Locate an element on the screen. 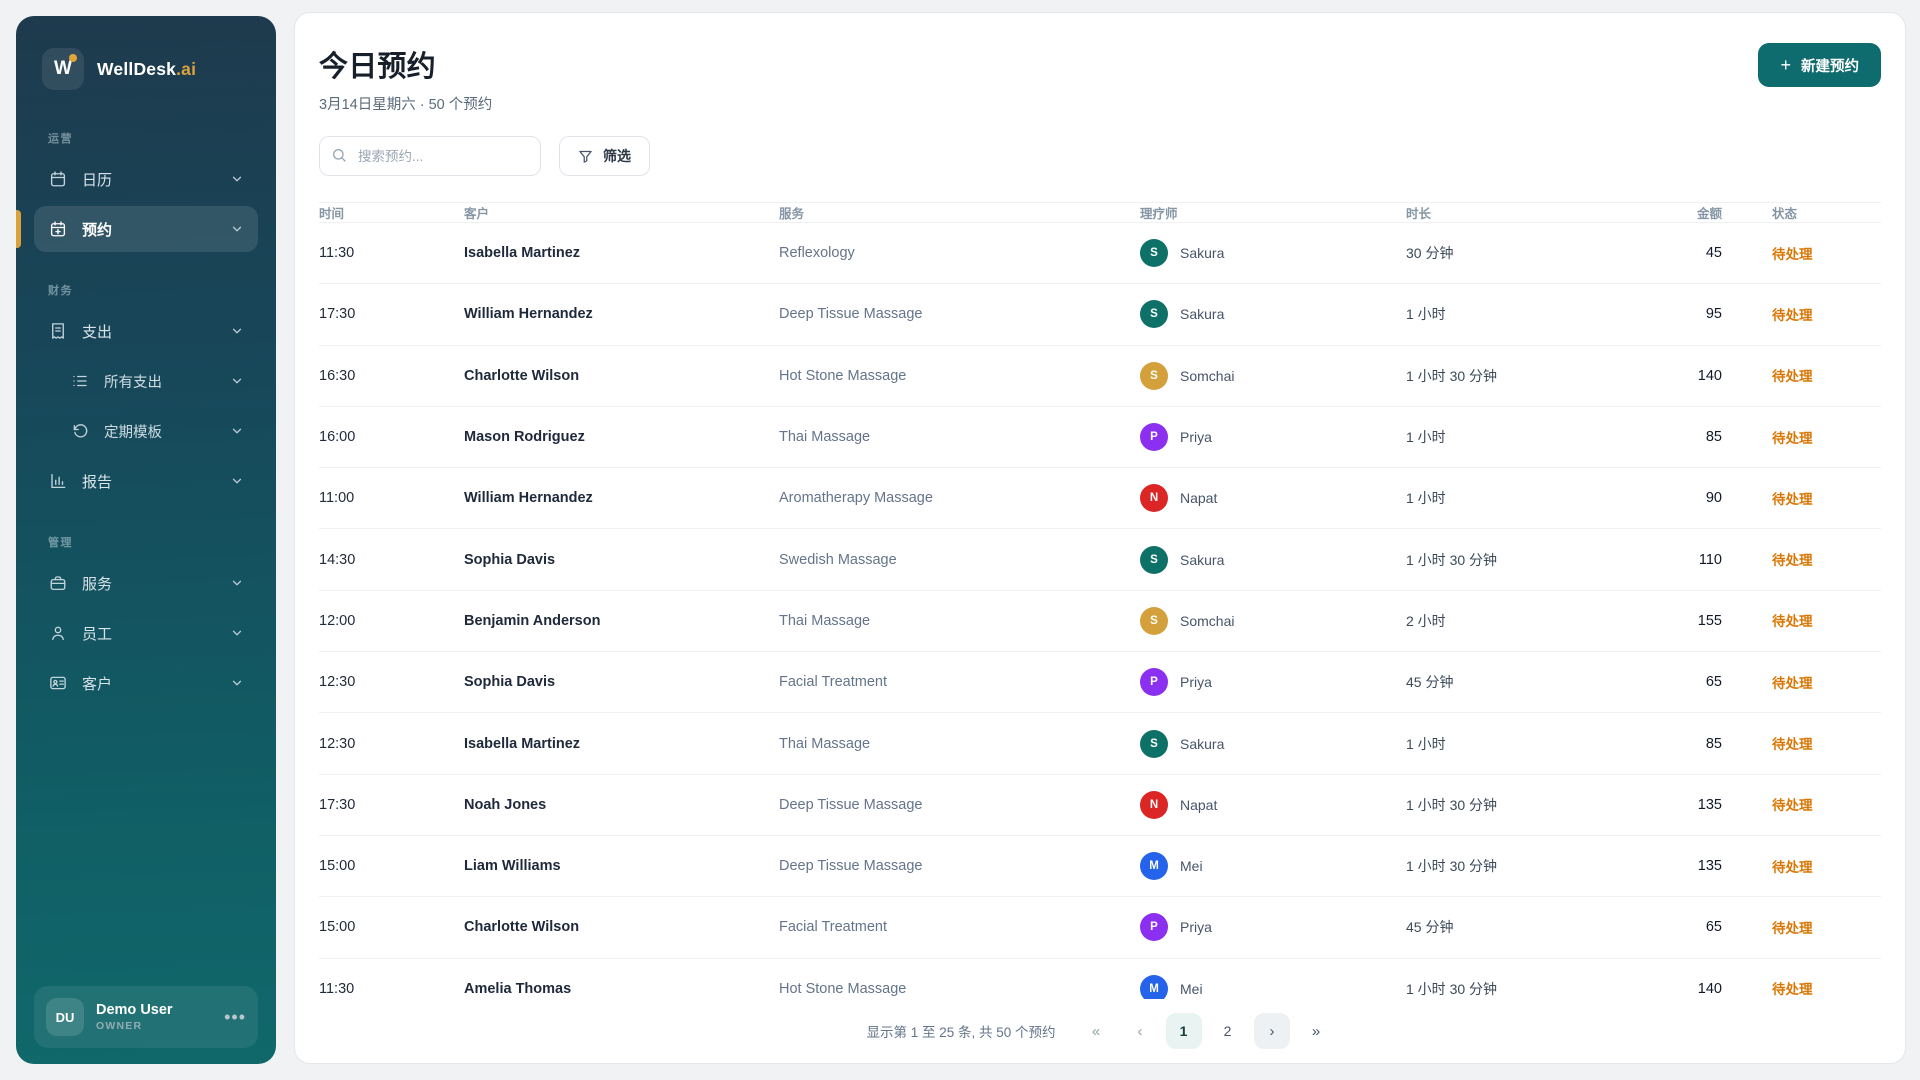 This screenshot has height=1080, width=1920. pagination-next-button: › is located at coordinates (1271, 1031).